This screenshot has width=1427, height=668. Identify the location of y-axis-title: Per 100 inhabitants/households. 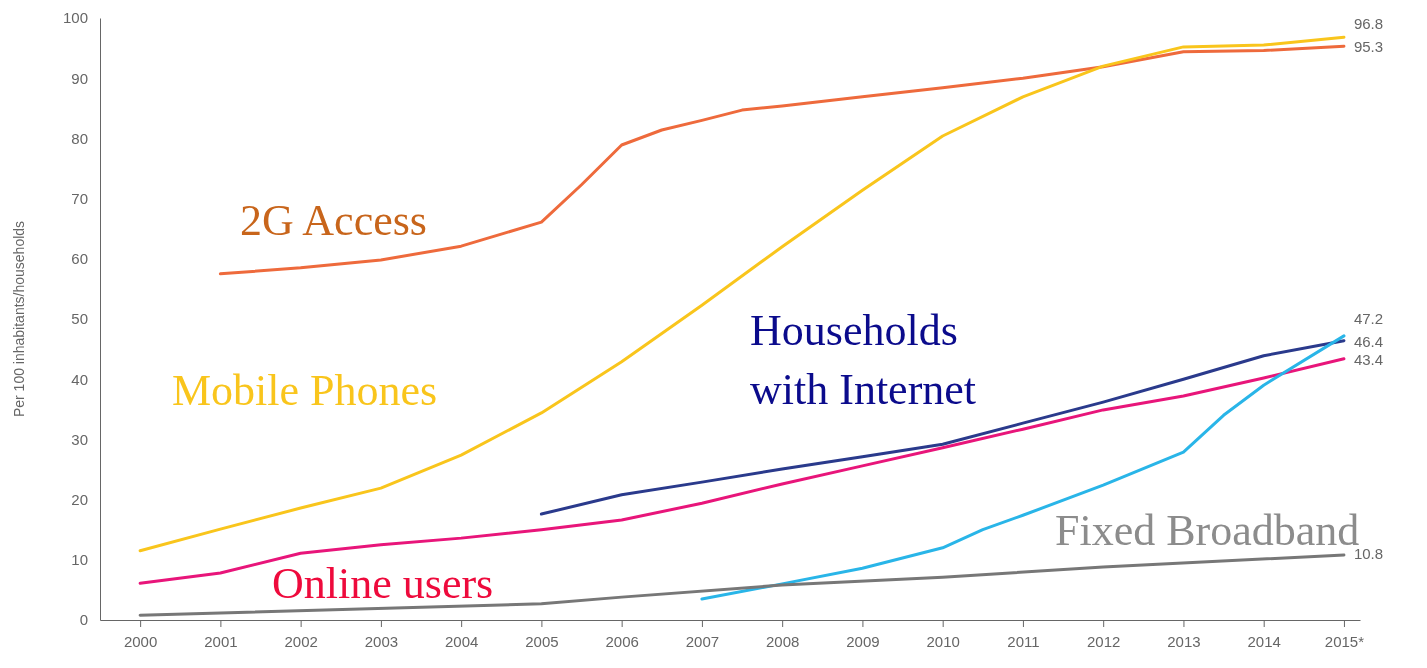
(19, 319).